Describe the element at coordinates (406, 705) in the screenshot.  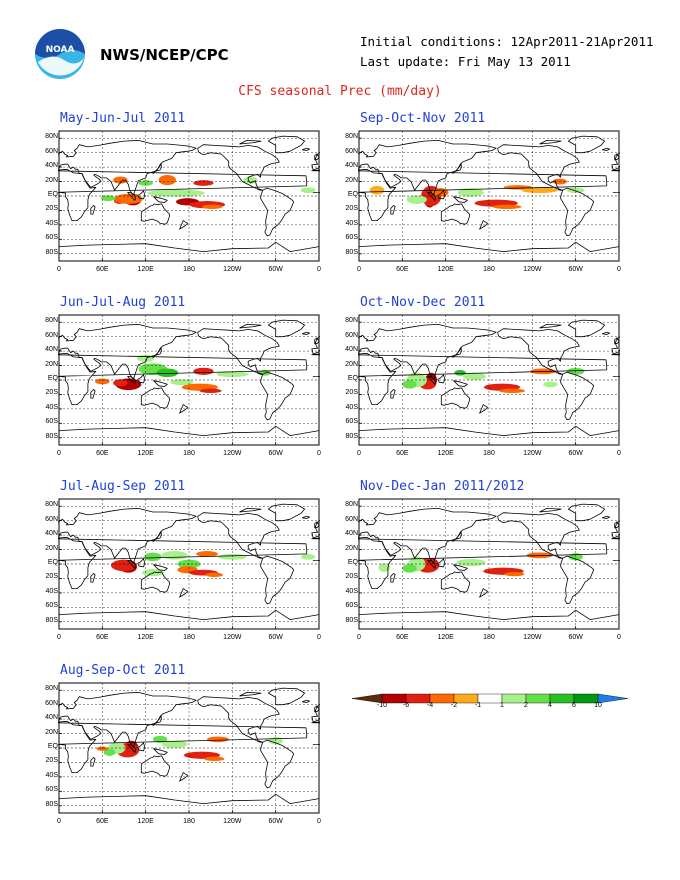
I see `colorbar-label: -6` at that location.